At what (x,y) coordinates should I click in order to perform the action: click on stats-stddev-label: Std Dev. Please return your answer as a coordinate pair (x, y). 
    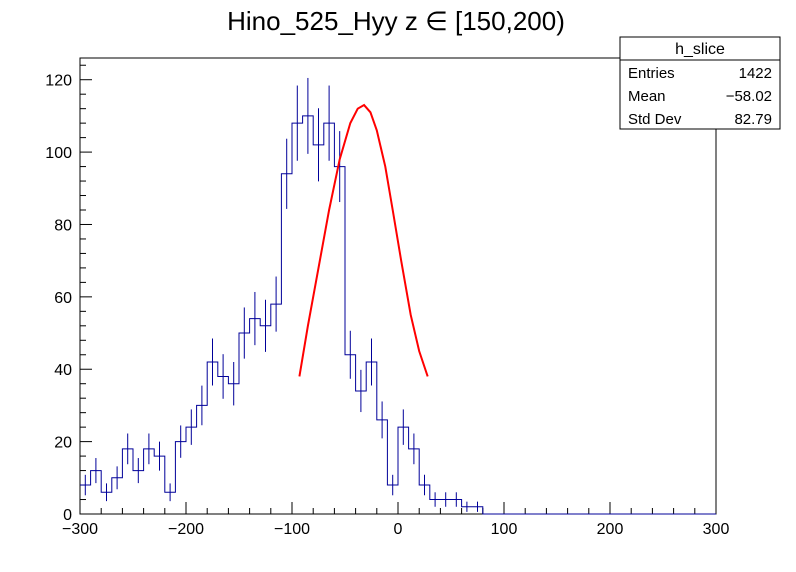
    Looking at the image, I should click on (655, 119).